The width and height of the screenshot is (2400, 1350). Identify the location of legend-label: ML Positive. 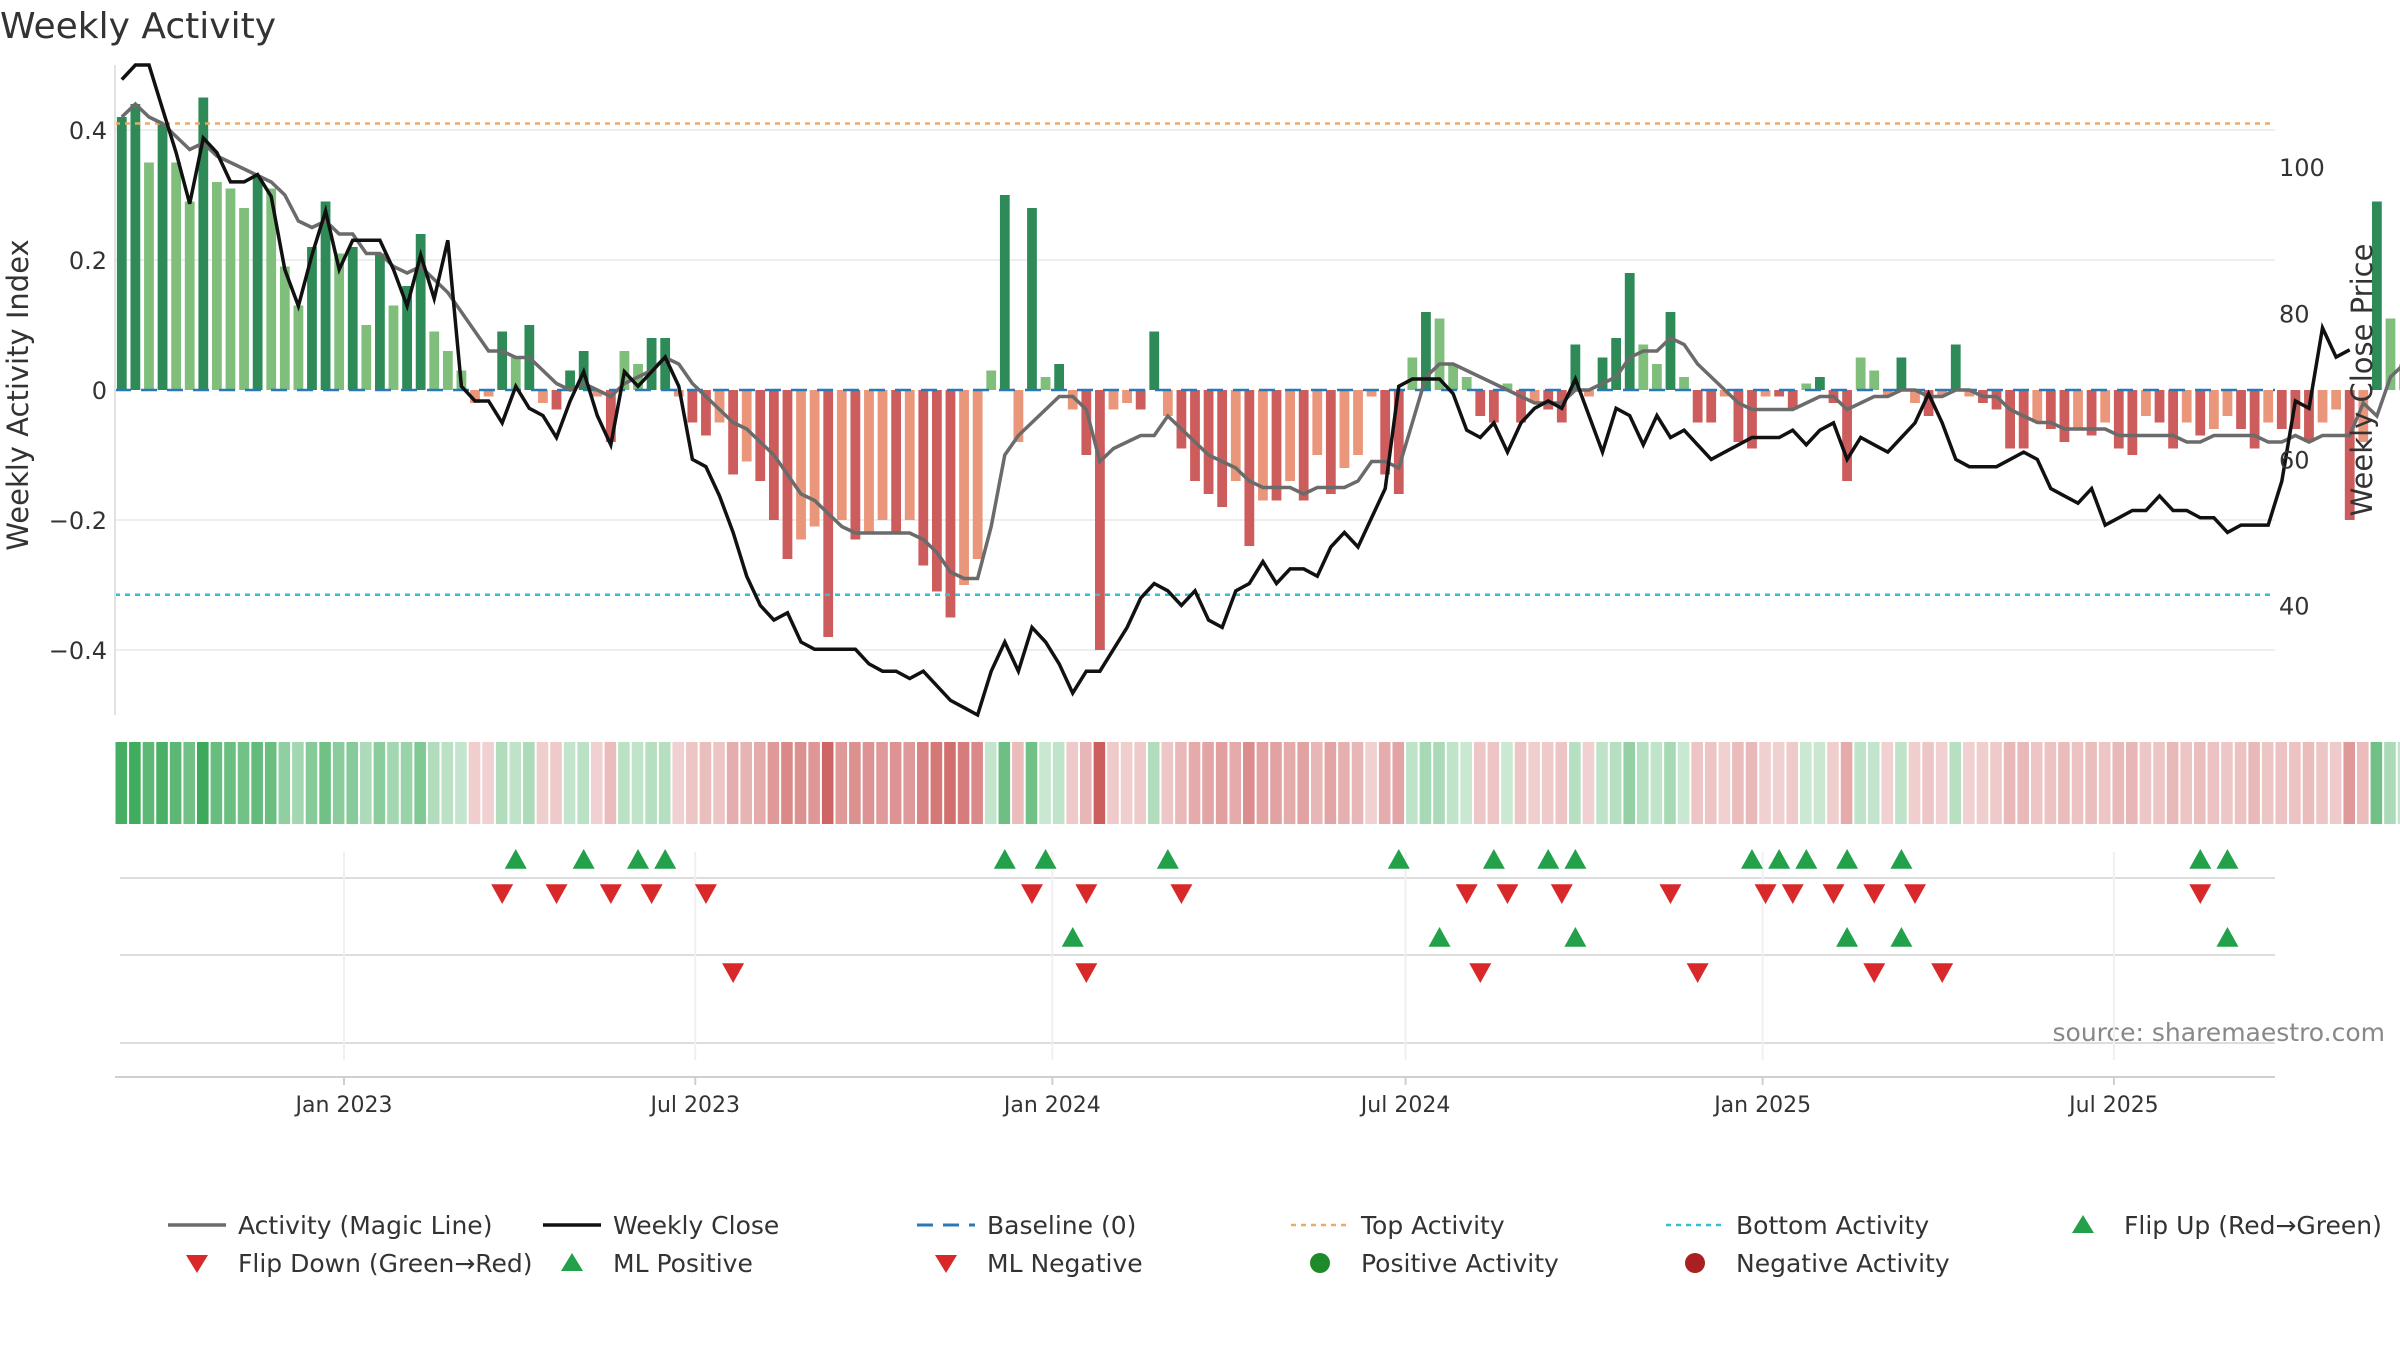
(683, 1263).